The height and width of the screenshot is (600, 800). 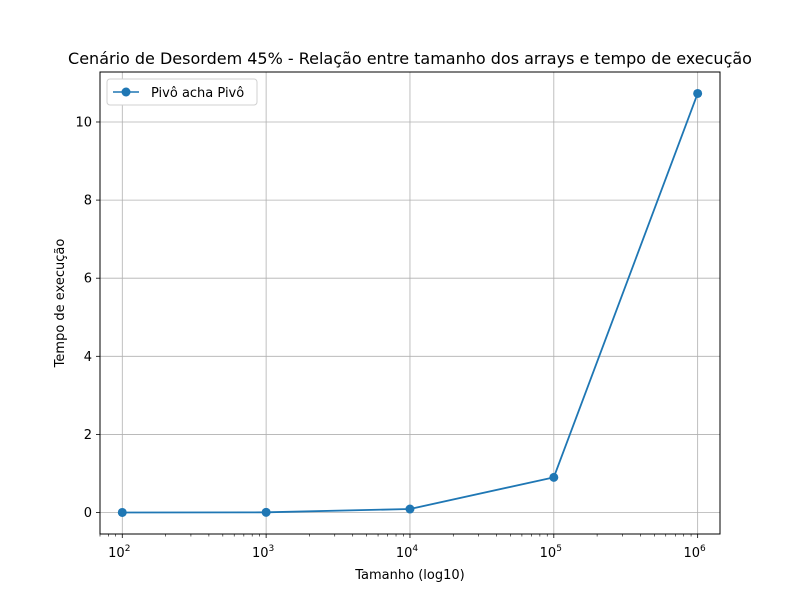 What do you see at coordinates (703, 549) in the screenshot?
I see `x-tick-exponent: 6` at bounding box center [703, 549].